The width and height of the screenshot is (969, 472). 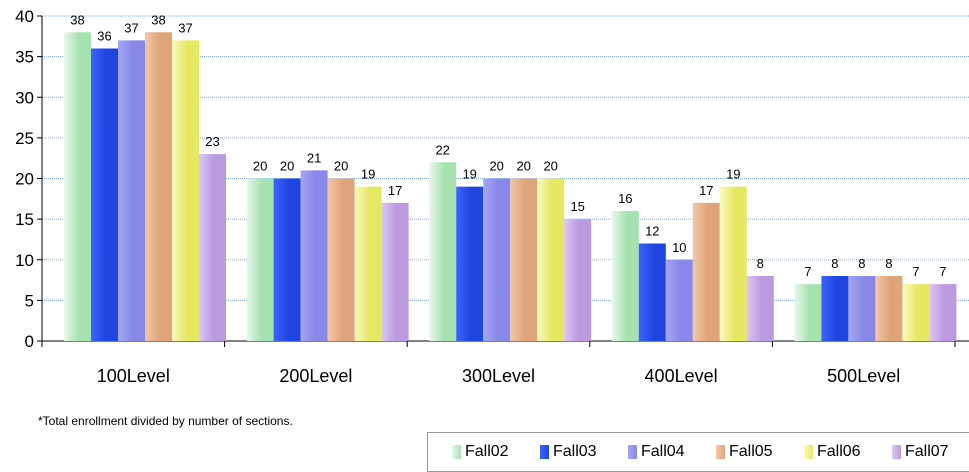 I want to click on legend-item: Fall06, so click(x=832, y=452).